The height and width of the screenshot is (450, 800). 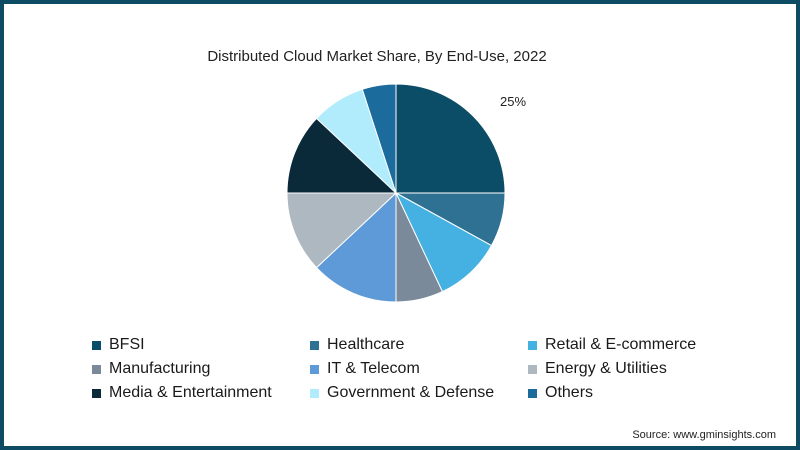 I want to click on pie-slice-bfsi, so click(x=450, y=138).